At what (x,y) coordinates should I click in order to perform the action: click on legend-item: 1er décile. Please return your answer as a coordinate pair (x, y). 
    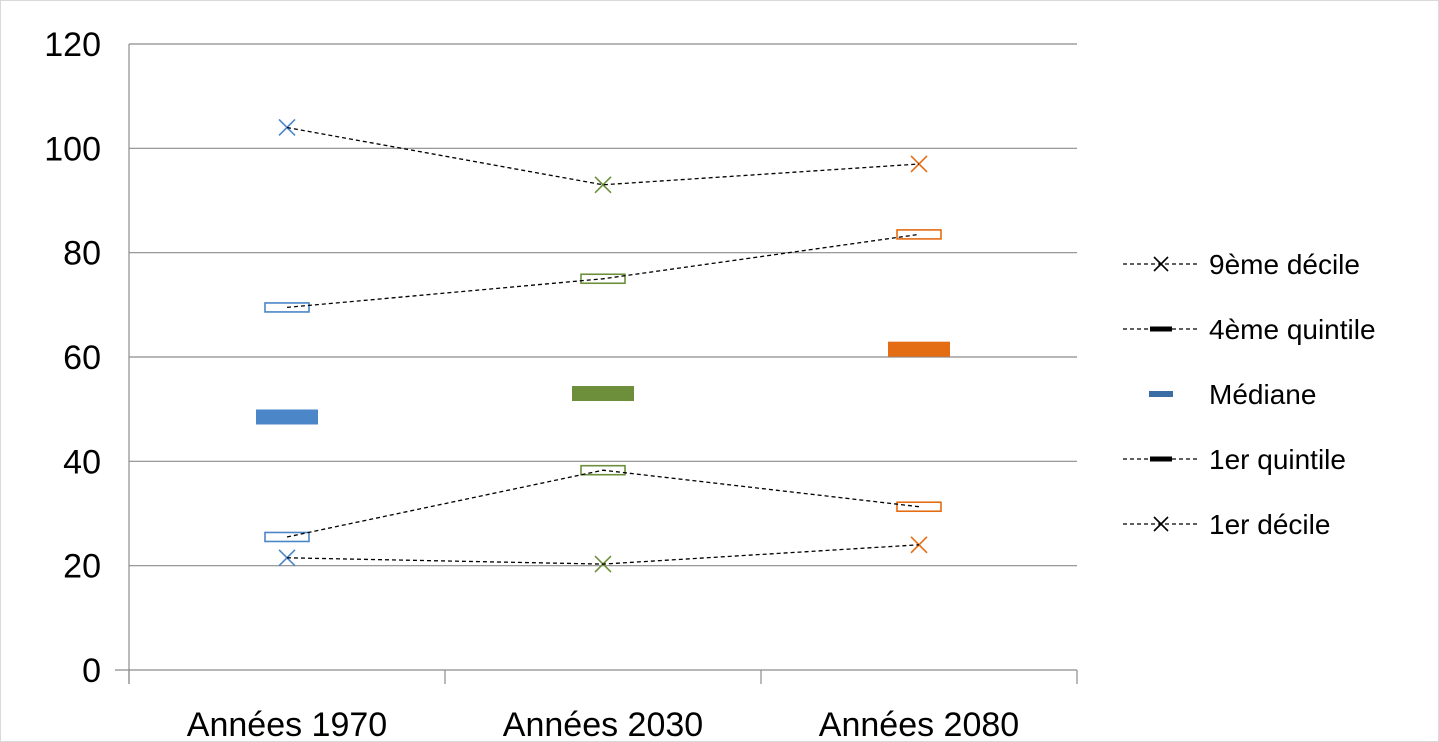
    Looking at the image, I should click on (1226, 524).